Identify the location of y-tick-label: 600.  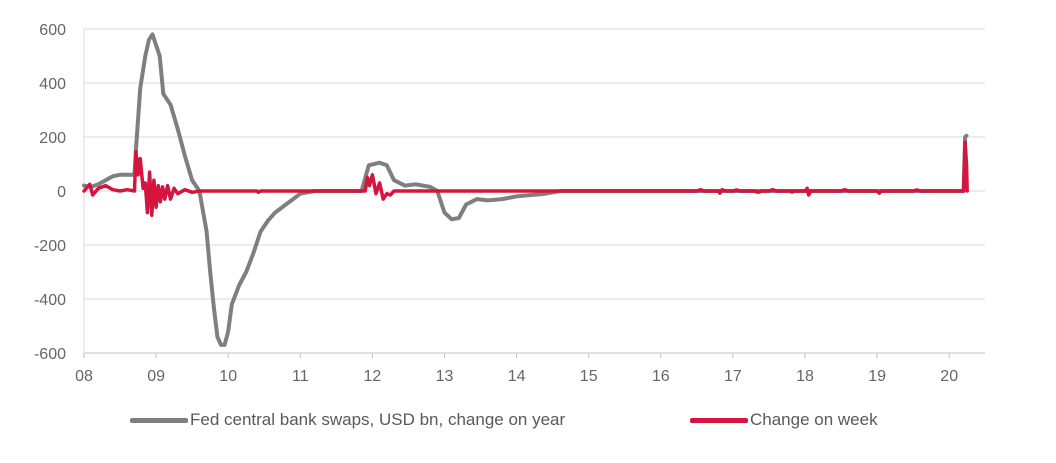
(52, 30).